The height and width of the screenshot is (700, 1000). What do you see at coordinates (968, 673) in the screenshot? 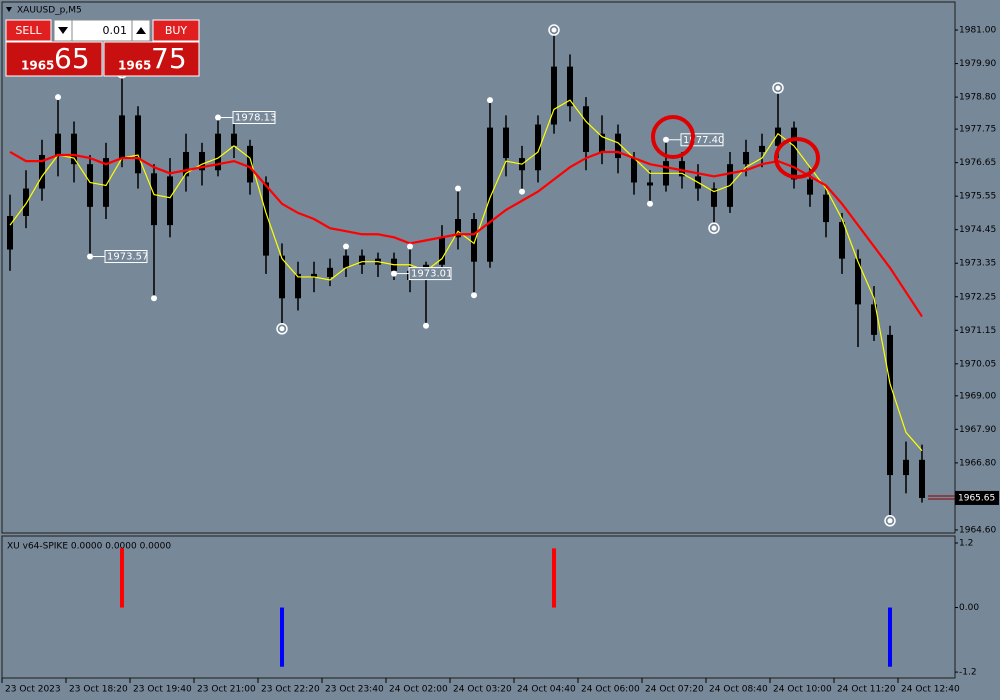
I see `indicator-tick-label: -1.2` at bounding box center [968, 673].